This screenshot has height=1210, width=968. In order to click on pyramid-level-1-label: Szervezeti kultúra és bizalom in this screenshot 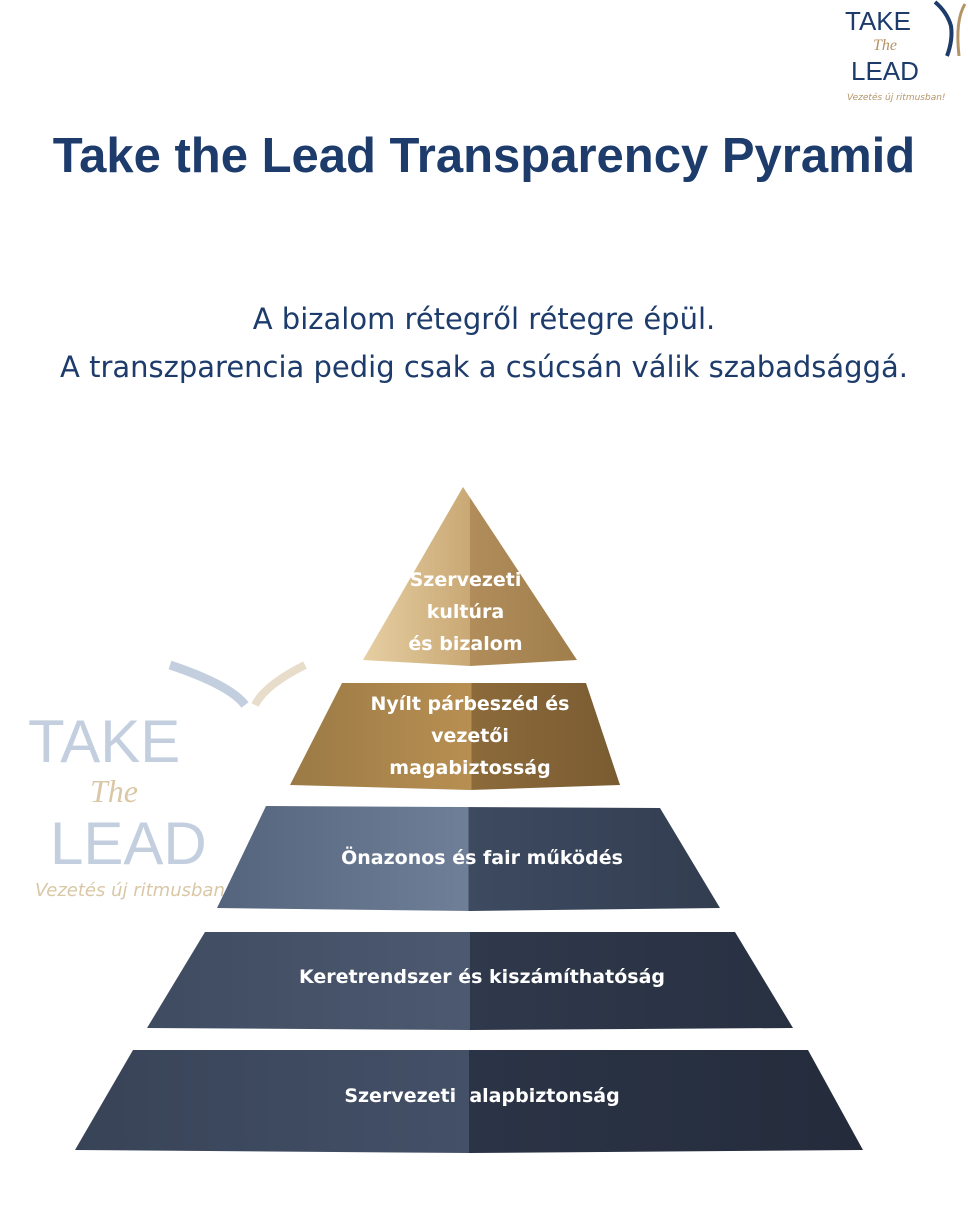, I will do `click(465, 612)`.